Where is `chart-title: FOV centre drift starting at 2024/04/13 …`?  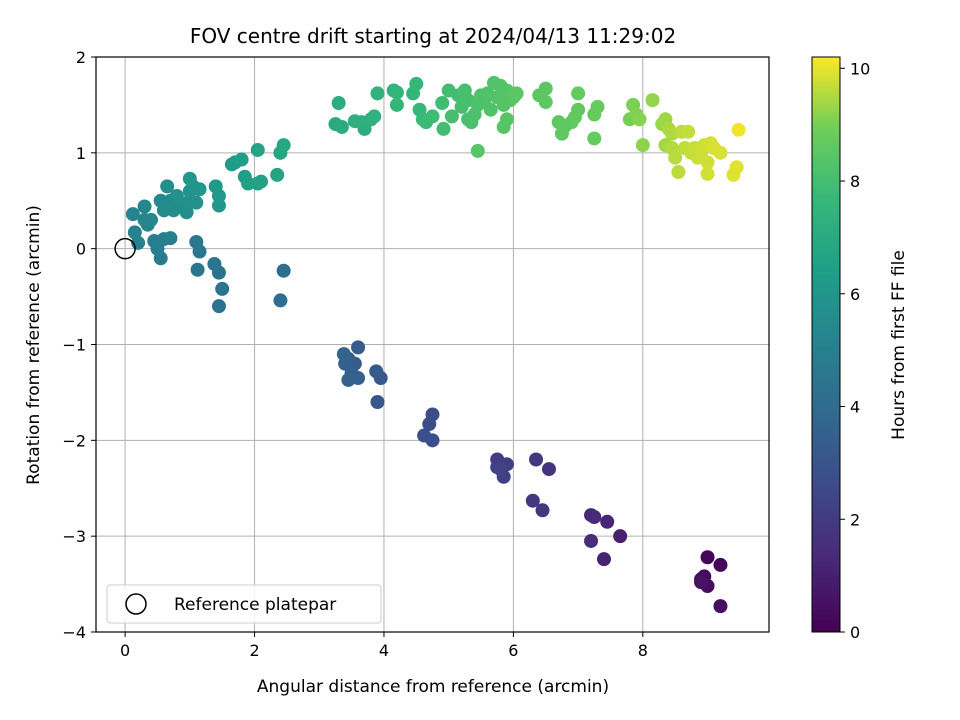
chart-title: FOV centre drift starting at 2024/04/13 … is located at coordinates (433, 36).